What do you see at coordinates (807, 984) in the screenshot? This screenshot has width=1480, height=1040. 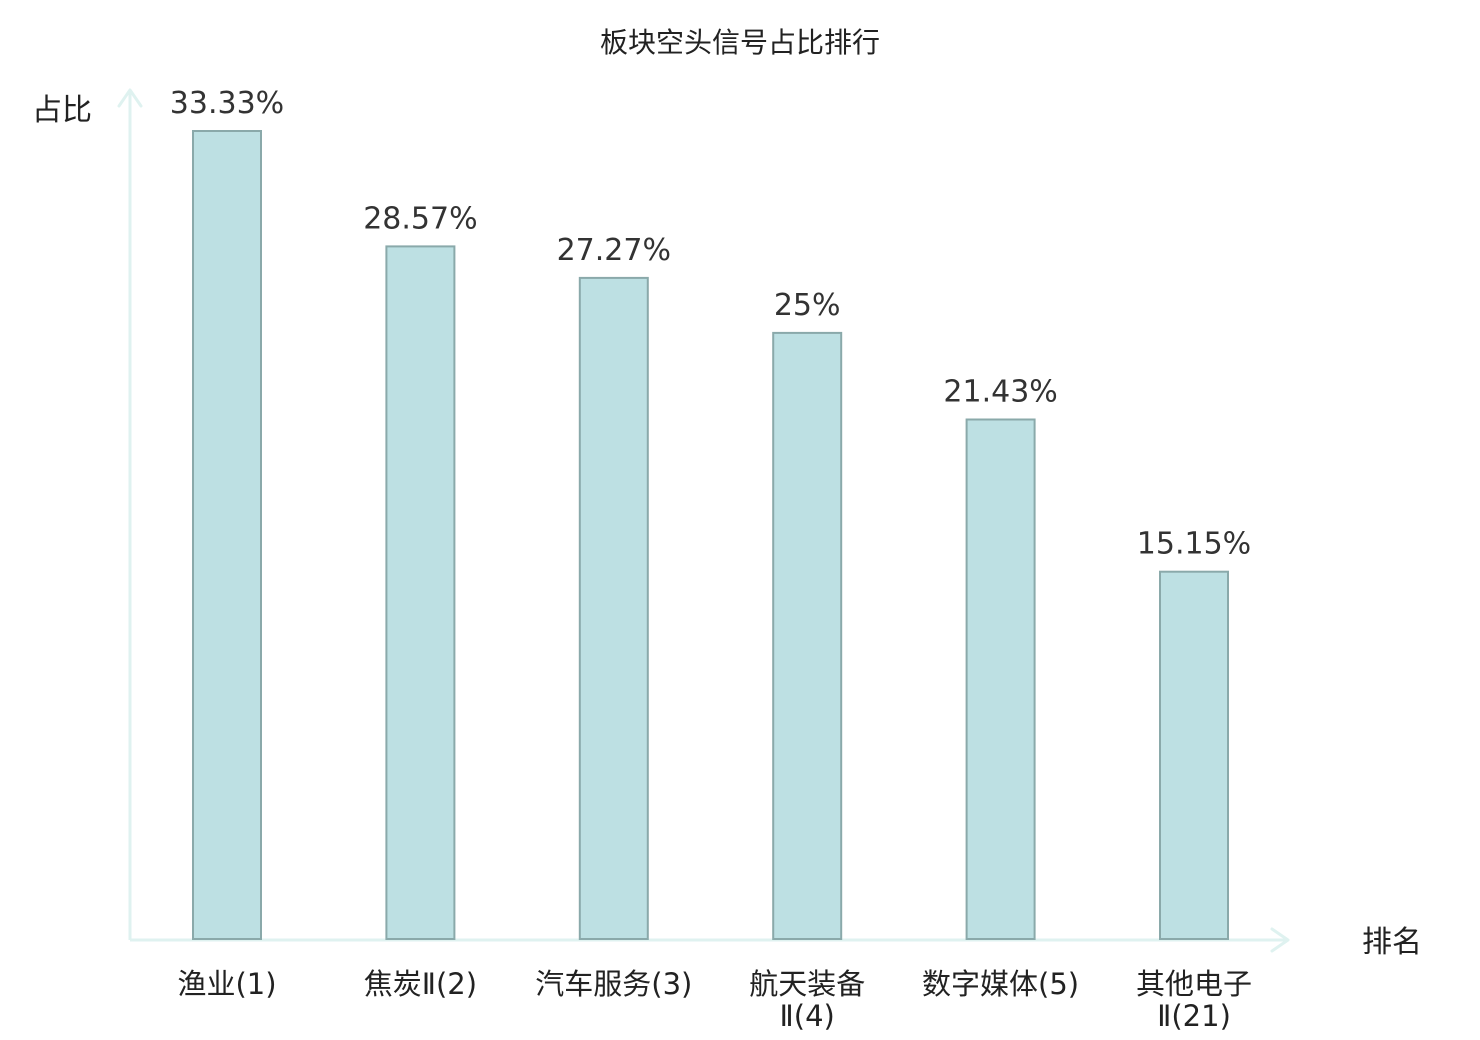 I see `category-label-4-line-1: 航天装备` at bounding box center [807, 984].